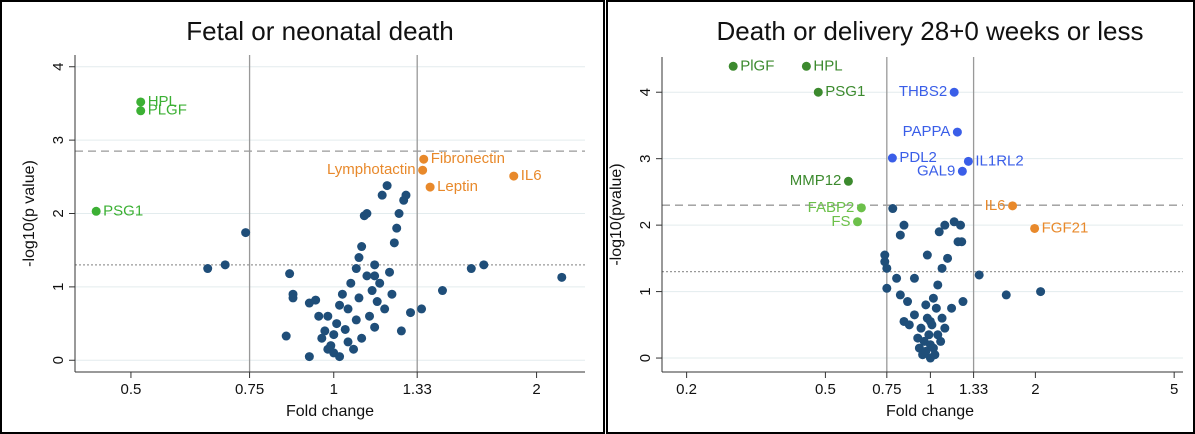 The width and height of the screenshot is (1195, 434). I want to click on x-tick-label: 2, so click(536, 389).